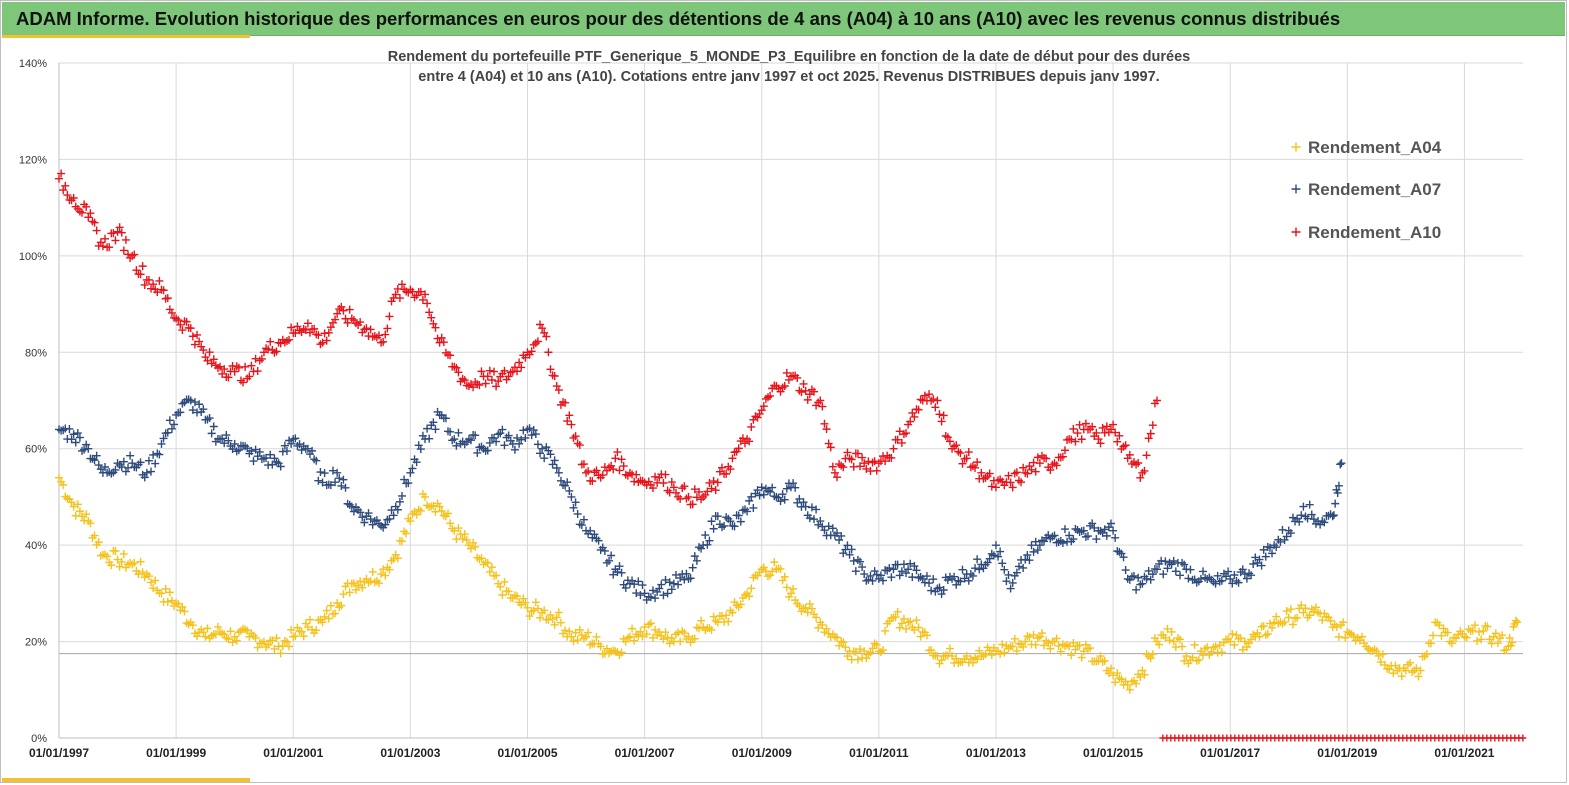  What do you see at coordinates (527, 753) in the screenshot?
I see `x-tick-label: 01/01/2005` at bounding box center [527, 753].